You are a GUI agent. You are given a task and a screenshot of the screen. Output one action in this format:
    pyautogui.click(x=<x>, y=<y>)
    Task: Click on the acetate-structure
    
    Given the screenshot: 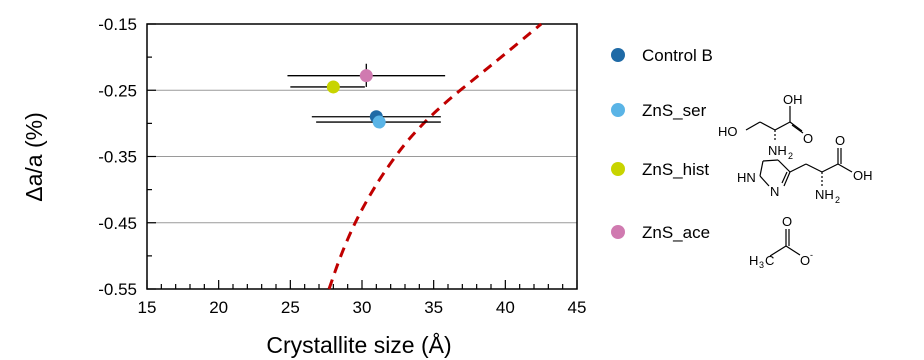 What is the action you would take?
    pyautogui.click(x=785, y=243)
    